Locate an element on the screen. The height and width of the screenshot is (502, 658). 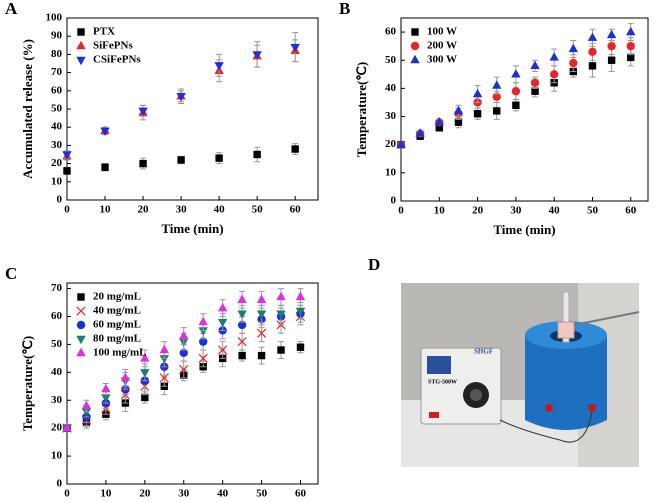
y-tick-label: 80 is located at coordinates (57, 54).